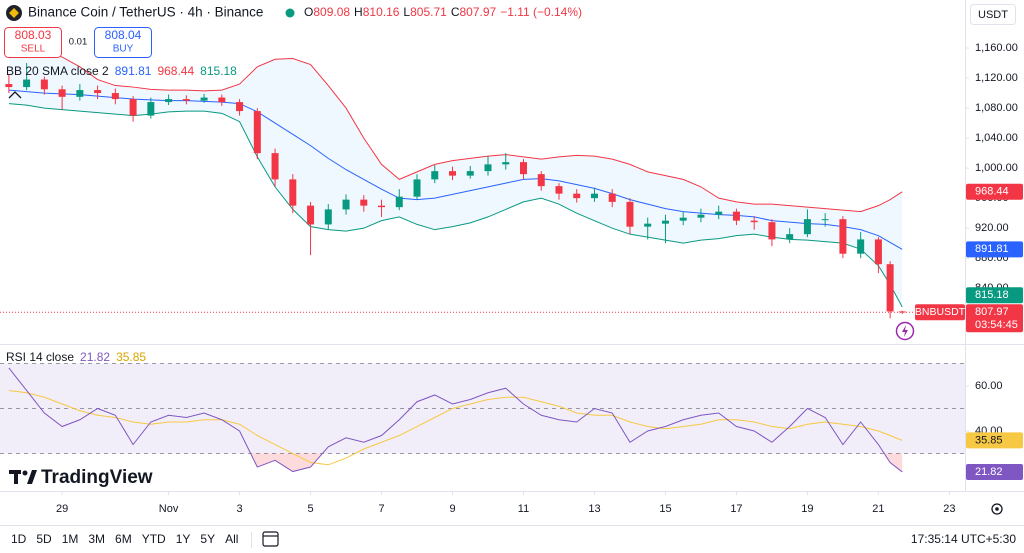  What do you see at coordinates (963, 539) in the screenshot?
I see `clock: 17:35:14 UTC+5:30` at bounding box center [963, 539].